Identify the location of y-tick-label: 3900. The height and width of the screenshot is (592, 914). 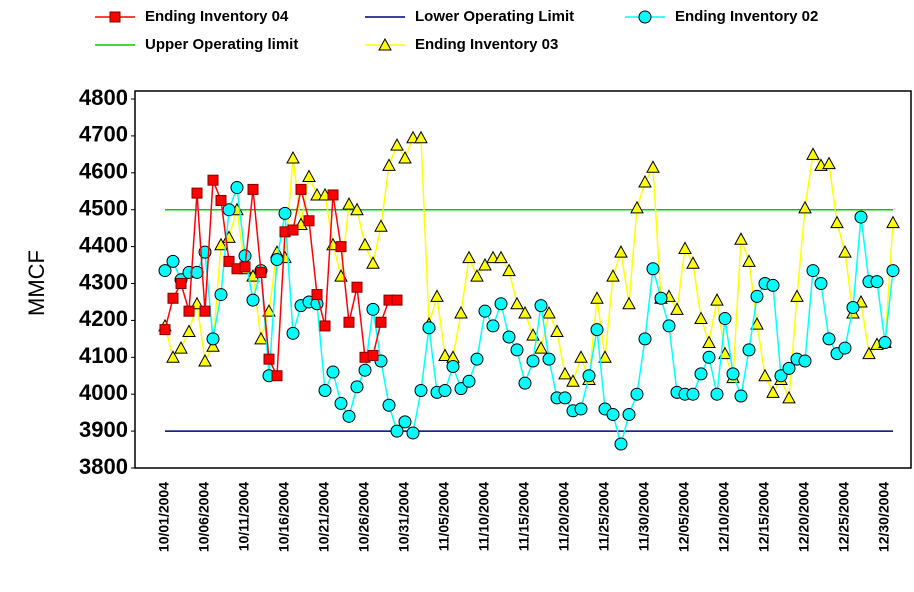
(103, 429).